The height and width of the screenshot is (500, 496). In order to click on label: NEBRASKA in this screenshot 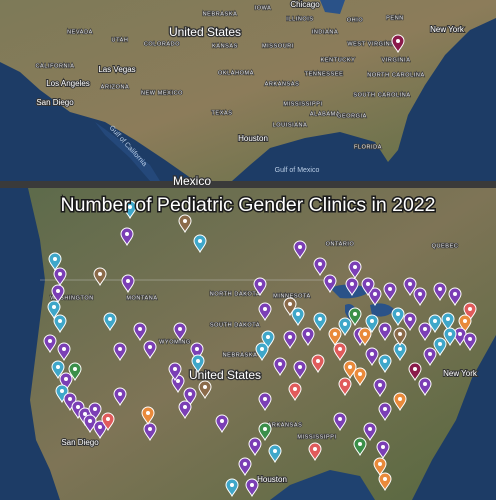, I will do `click(240, 355)`.